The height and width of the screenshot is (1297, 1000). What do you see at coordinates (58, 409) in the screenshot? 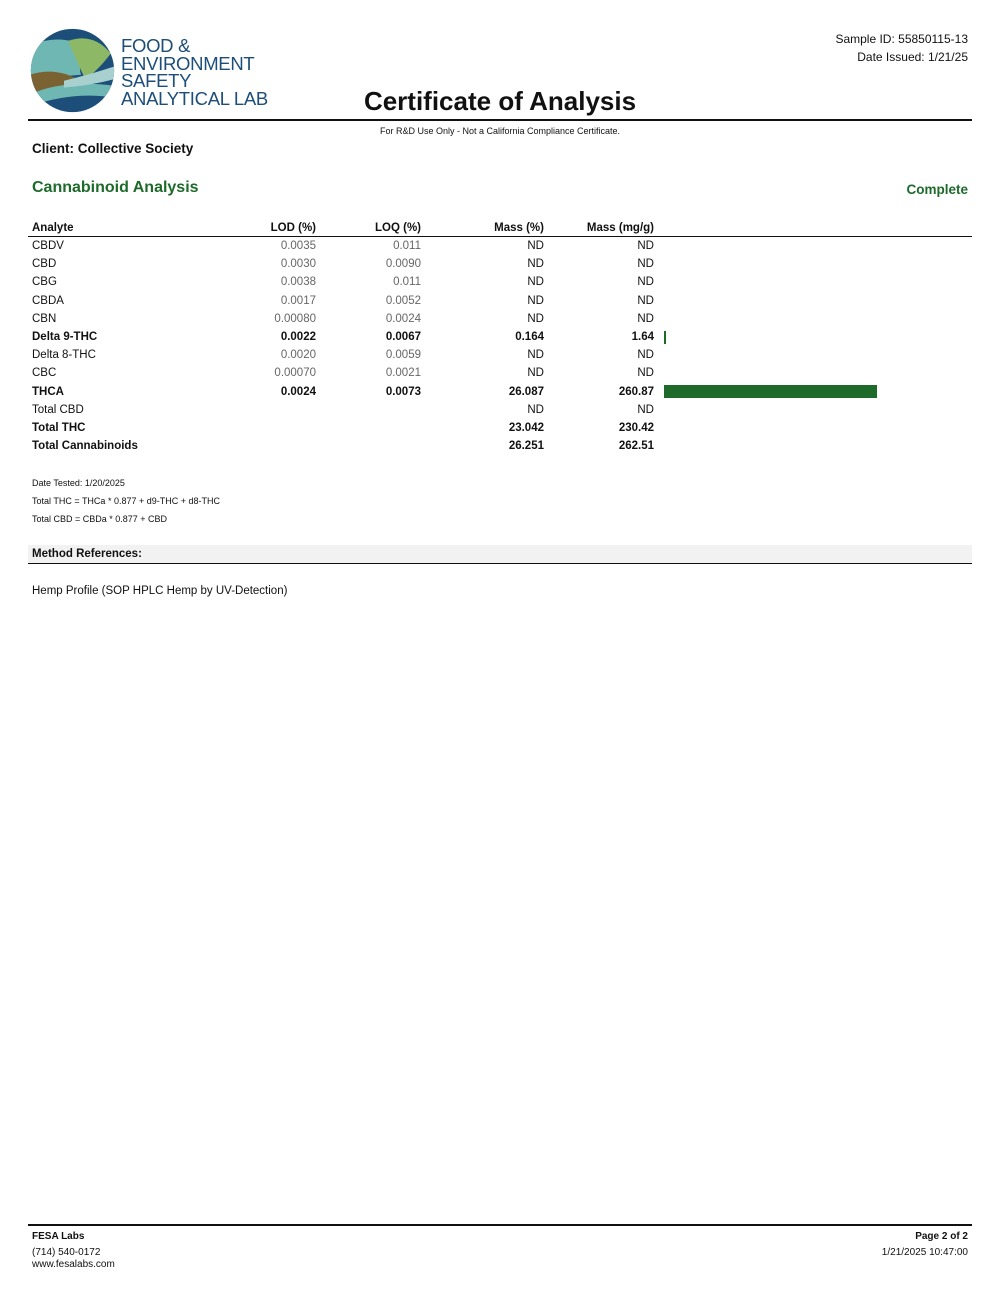
I see `analyte-cell: Total CBD` at bounding box center [58, 409].